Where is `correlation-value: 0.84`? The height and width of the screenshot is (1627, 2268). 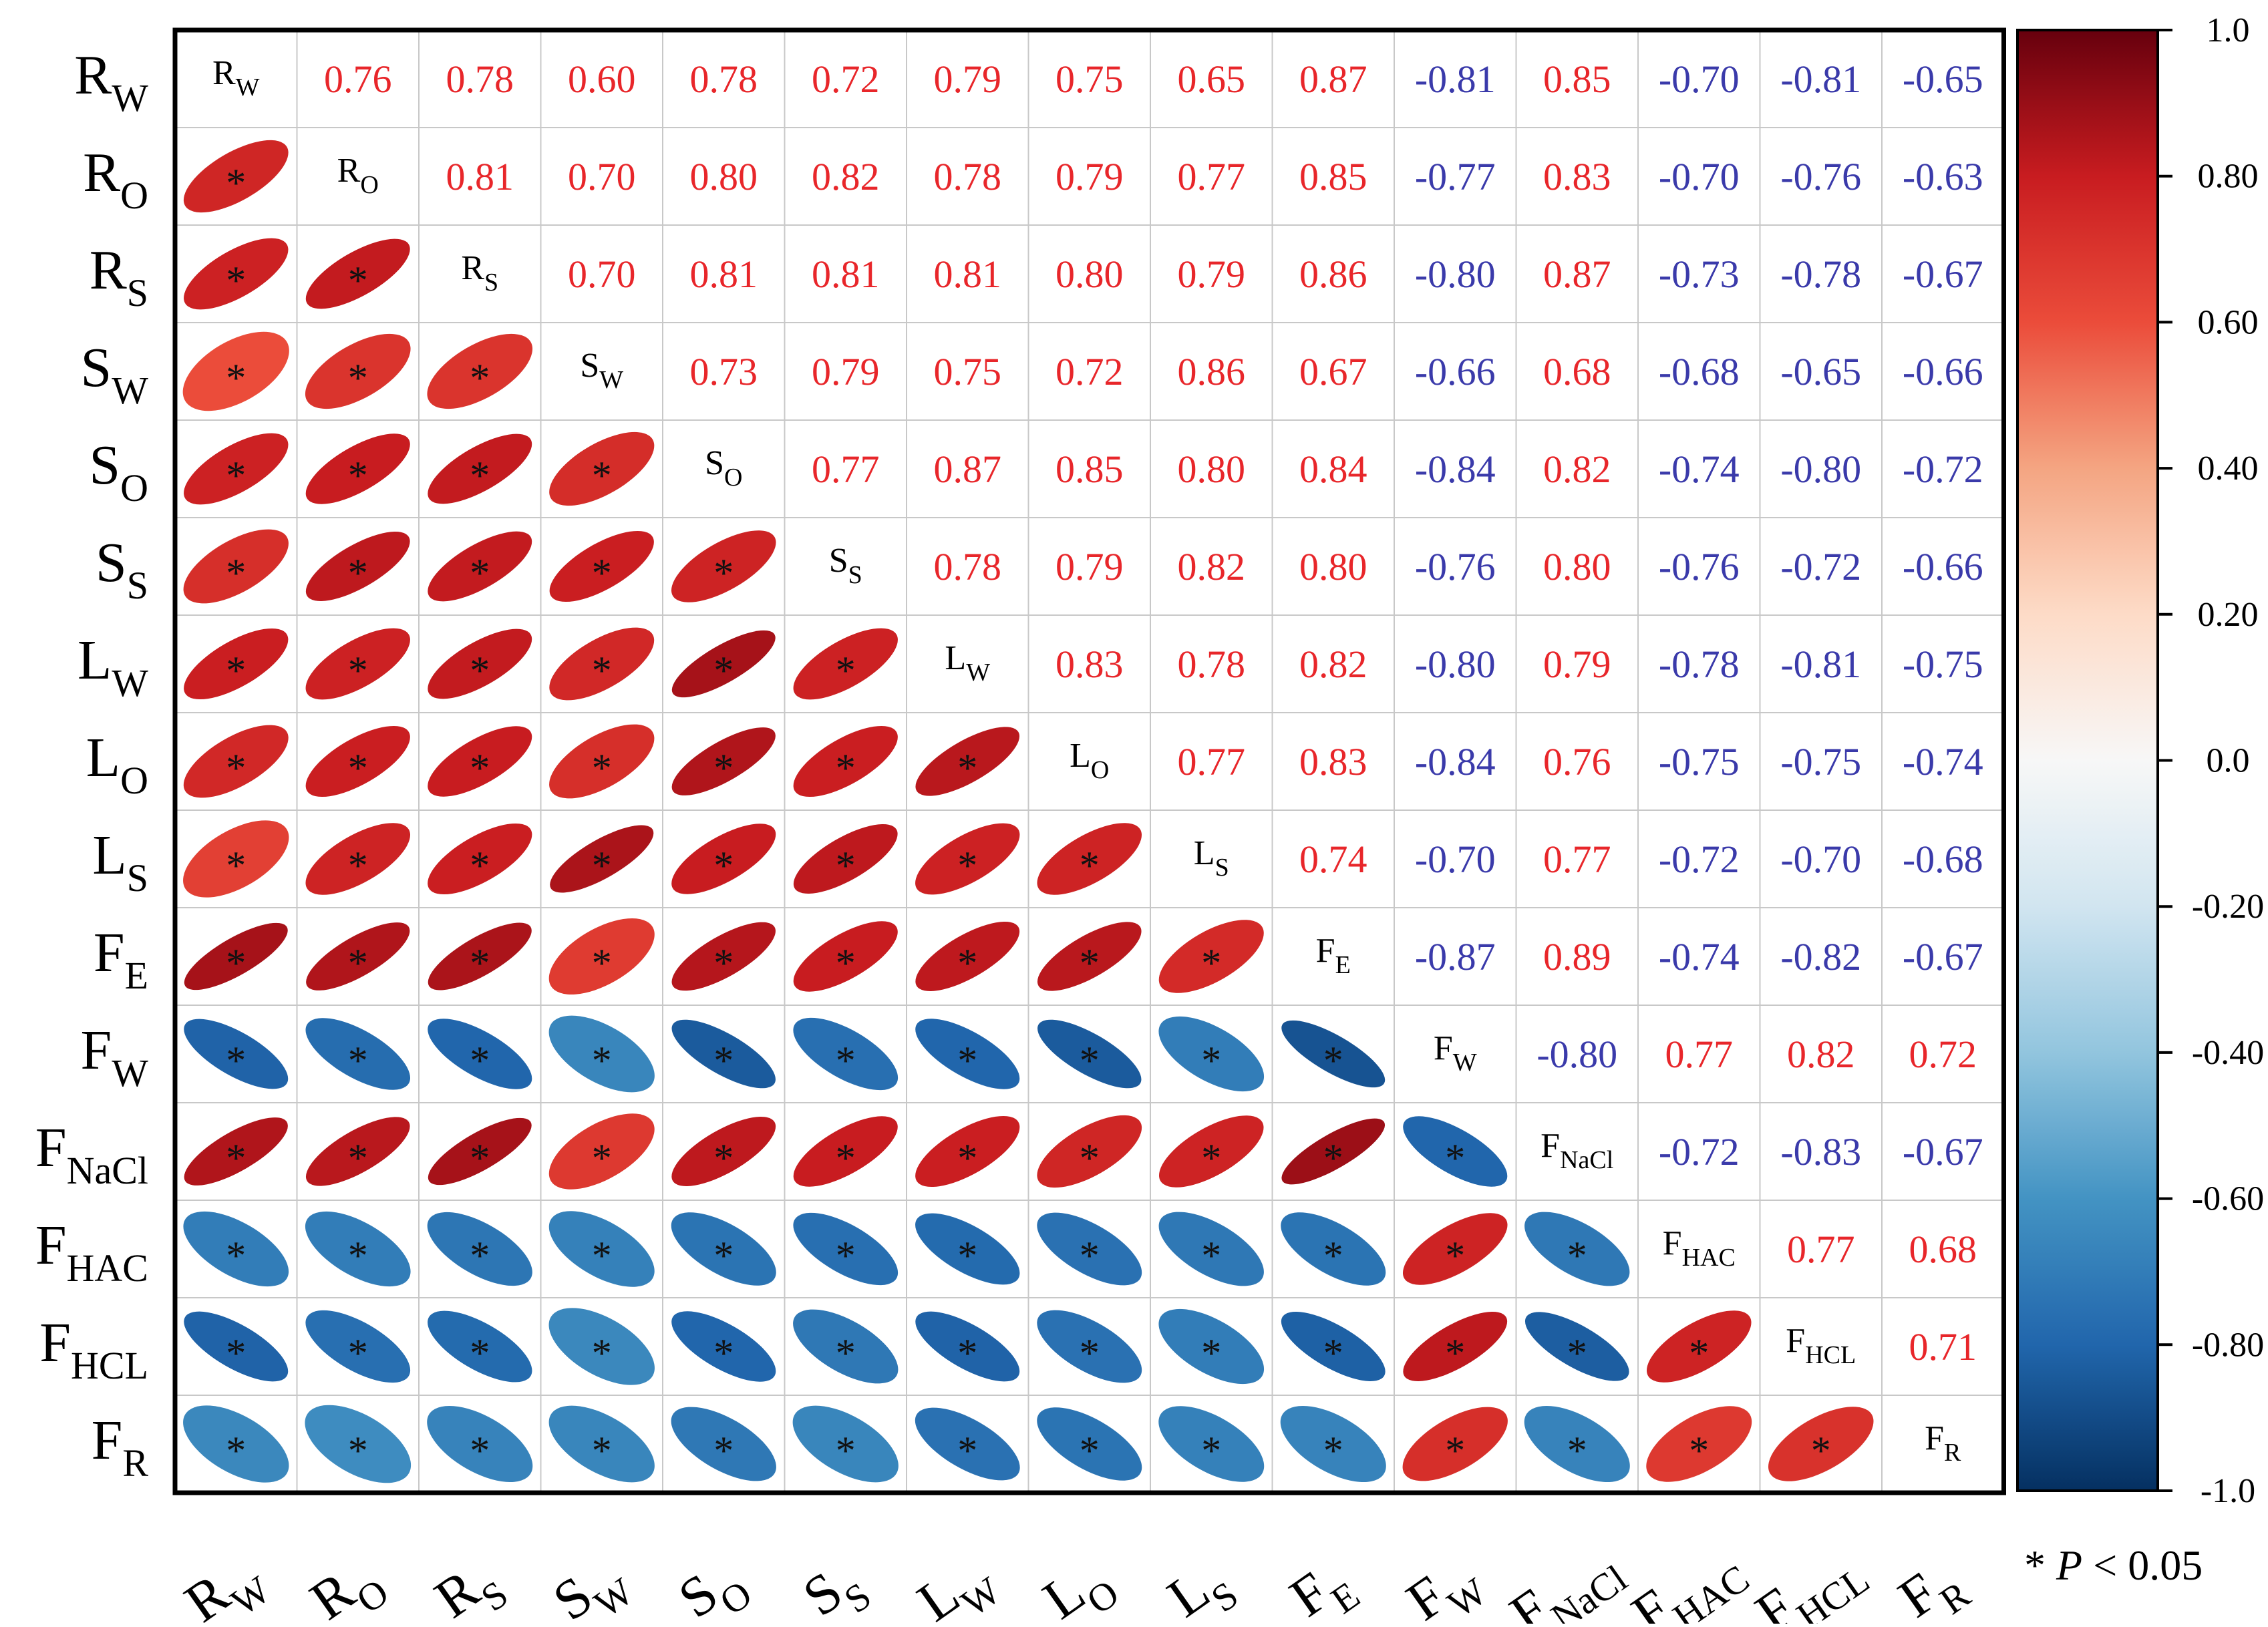 correlation-value: 0.84 is located at coordinates (1333, 469).